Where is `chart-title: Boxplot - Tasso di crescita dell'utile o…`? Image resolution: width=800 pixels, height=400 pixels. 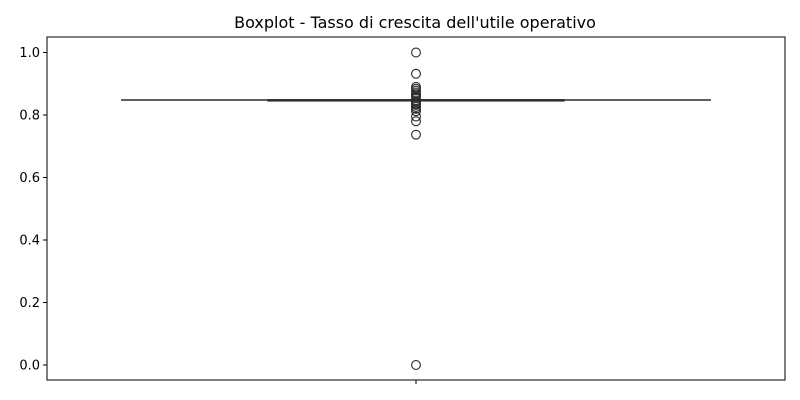 chart-title: Boxplot - Tasso di crescita dell'utile o… is located at coordinates (415, 22).